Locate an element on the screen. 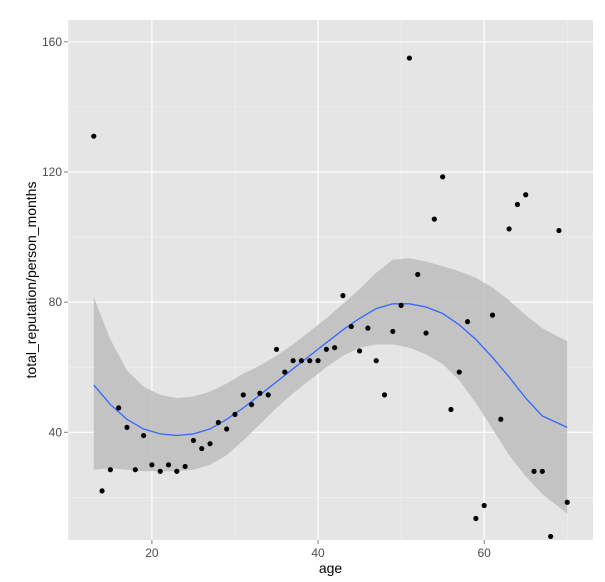 Image resolution: width=605 pixels, height=582 pixels. y-tick-label: 120 is located at coordinates (52, 172).